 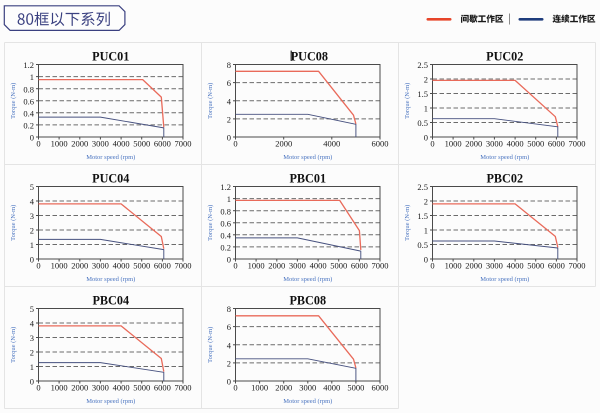 What do you see at coordinates (32, 187) in the screenshot?
I see `svg-text: 5` at bounding box center [32, 187].